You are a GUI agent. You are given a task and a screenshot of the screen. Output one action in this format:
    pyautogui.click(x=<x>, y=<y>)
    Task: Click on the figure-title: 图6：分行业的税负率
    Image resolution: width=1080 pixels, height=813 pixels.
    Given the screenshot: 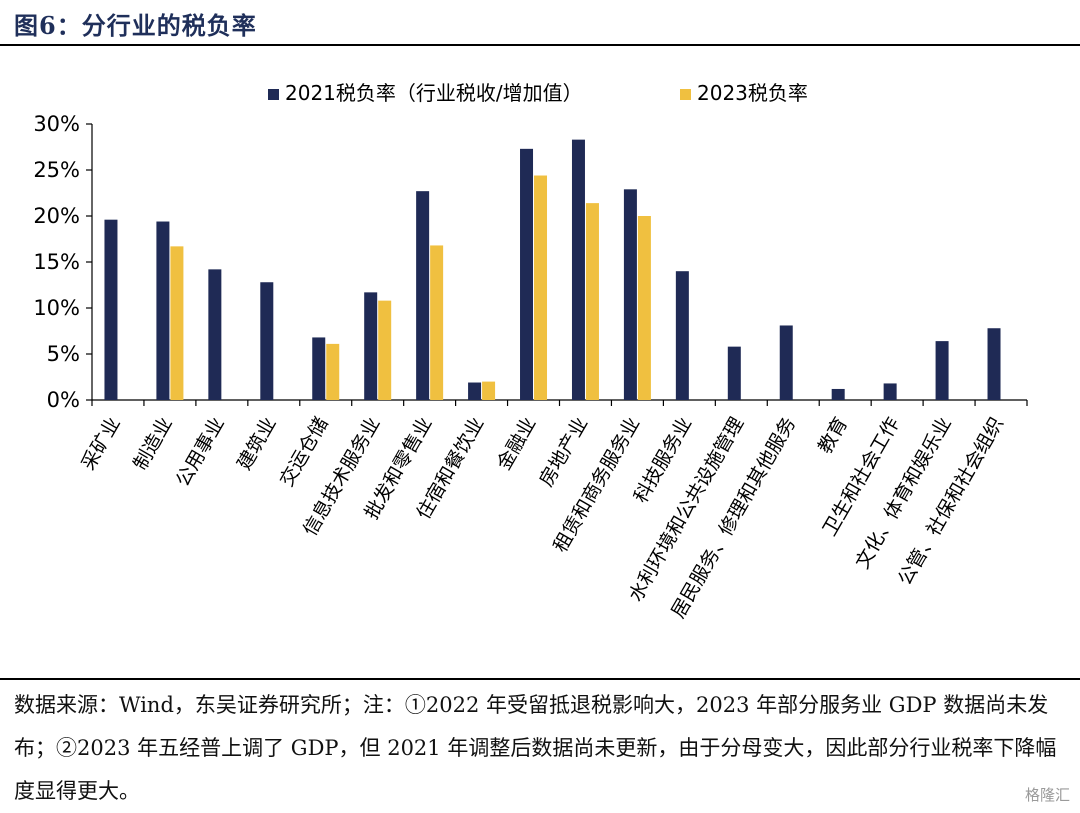 What is the action you would take?
    pyautogui.click(x=135, y=25)
    